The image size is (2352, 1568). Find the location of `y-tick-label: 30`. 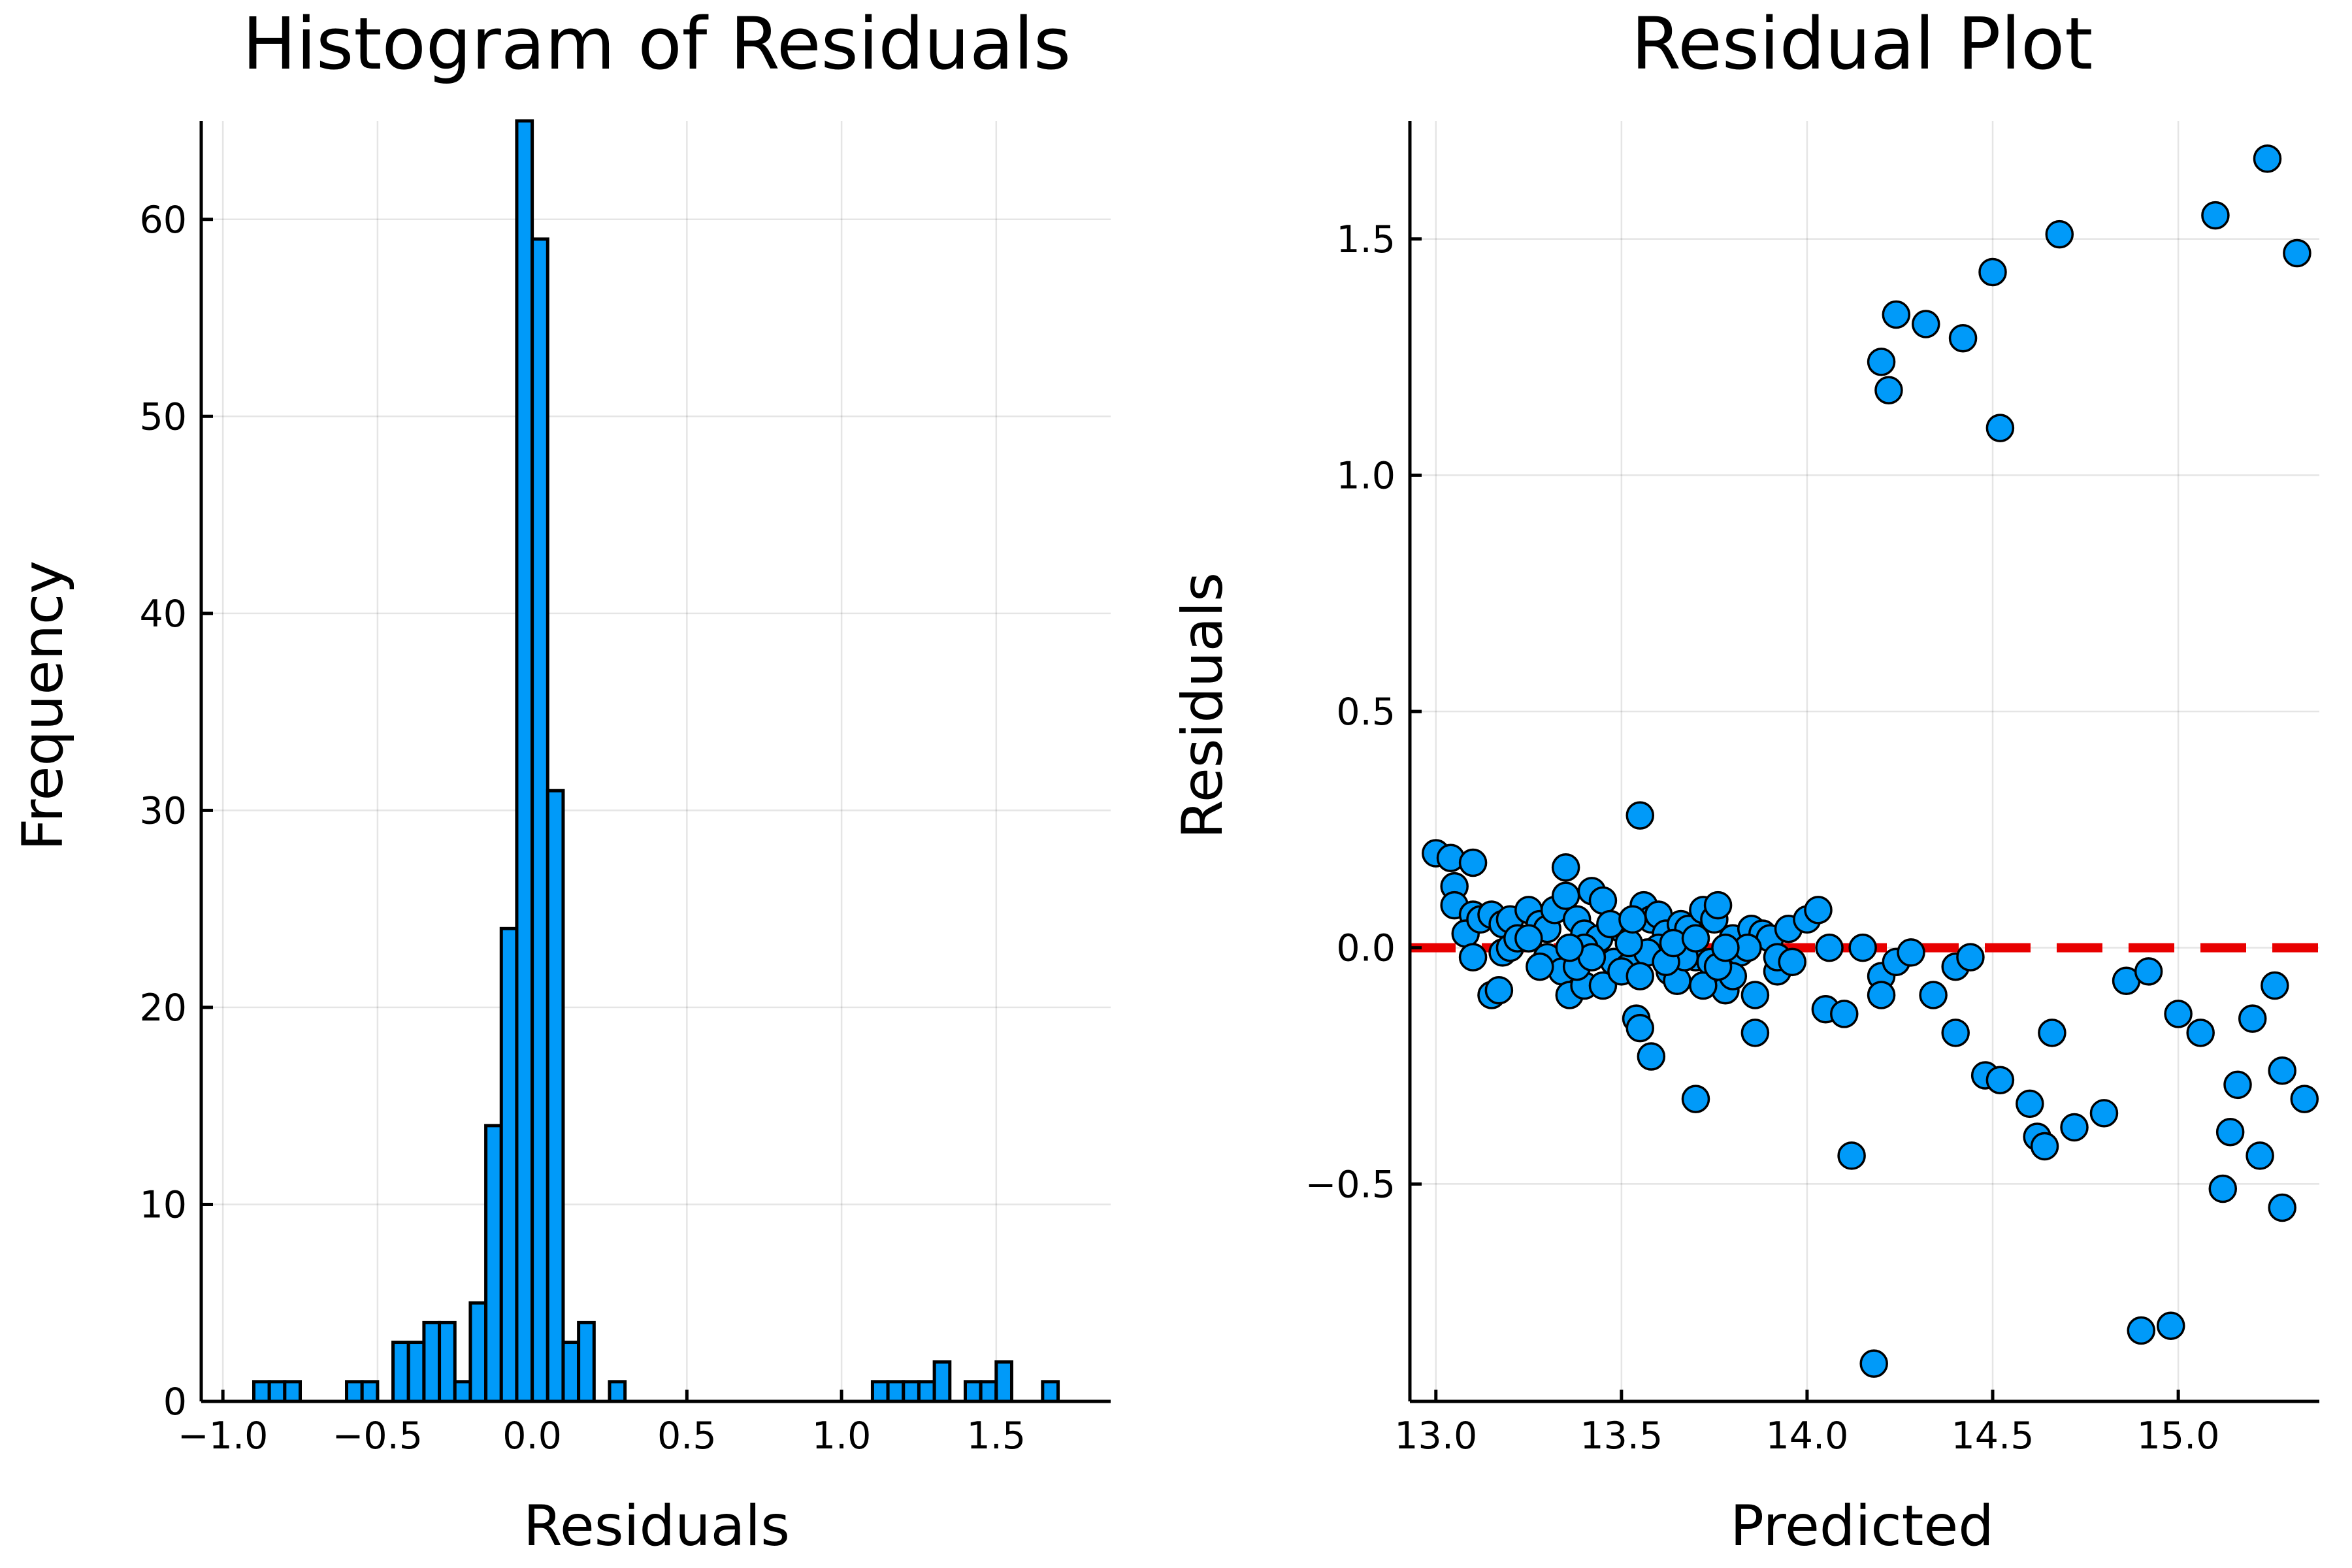

y-tick-label: 30 is located at coordinates (163, 810).